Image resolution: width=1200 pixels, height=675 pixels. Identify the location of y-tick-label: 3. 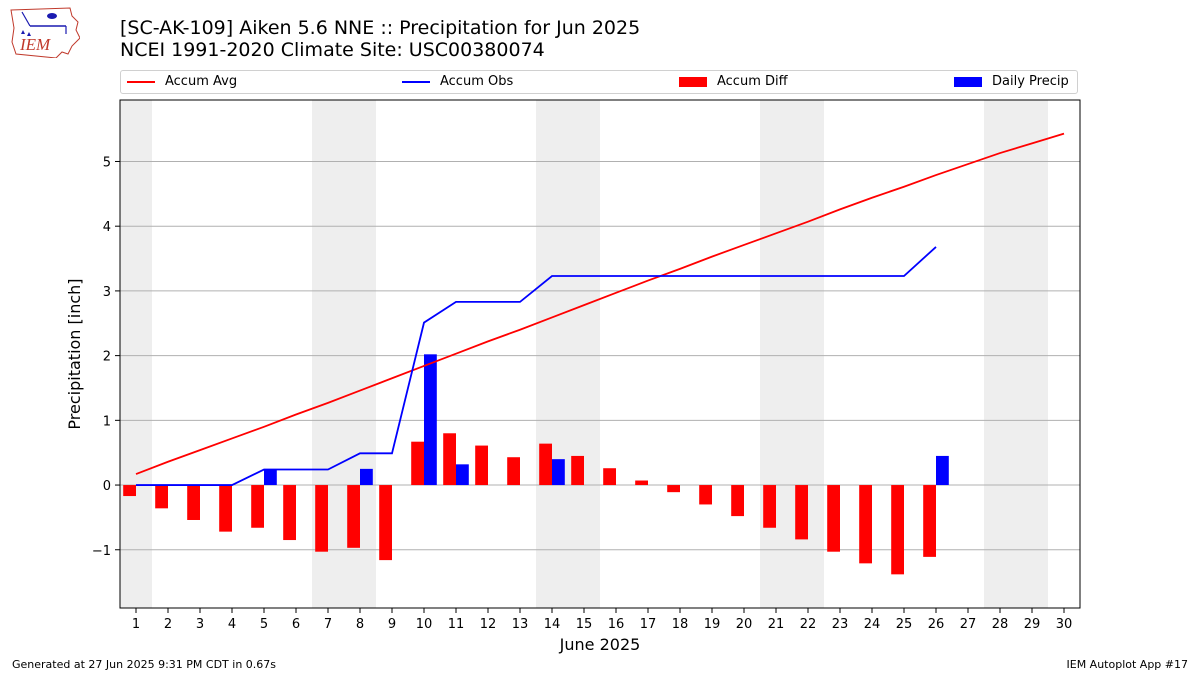
(107, 292).